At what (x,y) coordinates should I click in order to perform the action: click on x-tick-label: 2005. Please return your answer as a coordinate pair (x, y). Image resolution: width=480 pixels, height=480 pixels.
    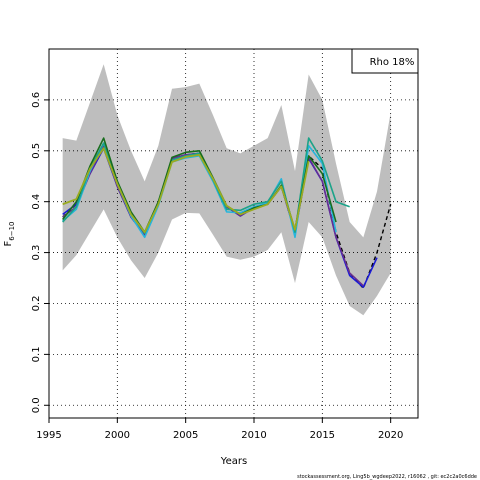
    Looking at the image, I should click on (185, 435).